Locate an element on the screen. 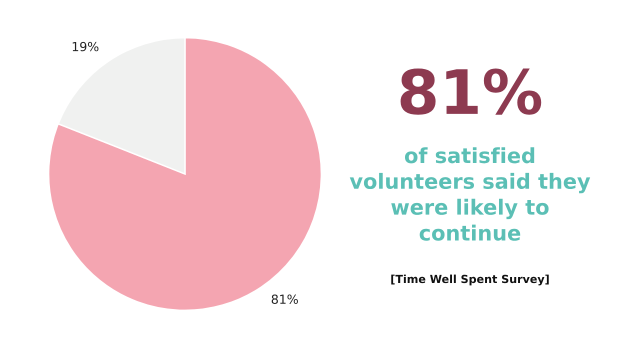  data-label: 81% is located at coordinates (285, 299).